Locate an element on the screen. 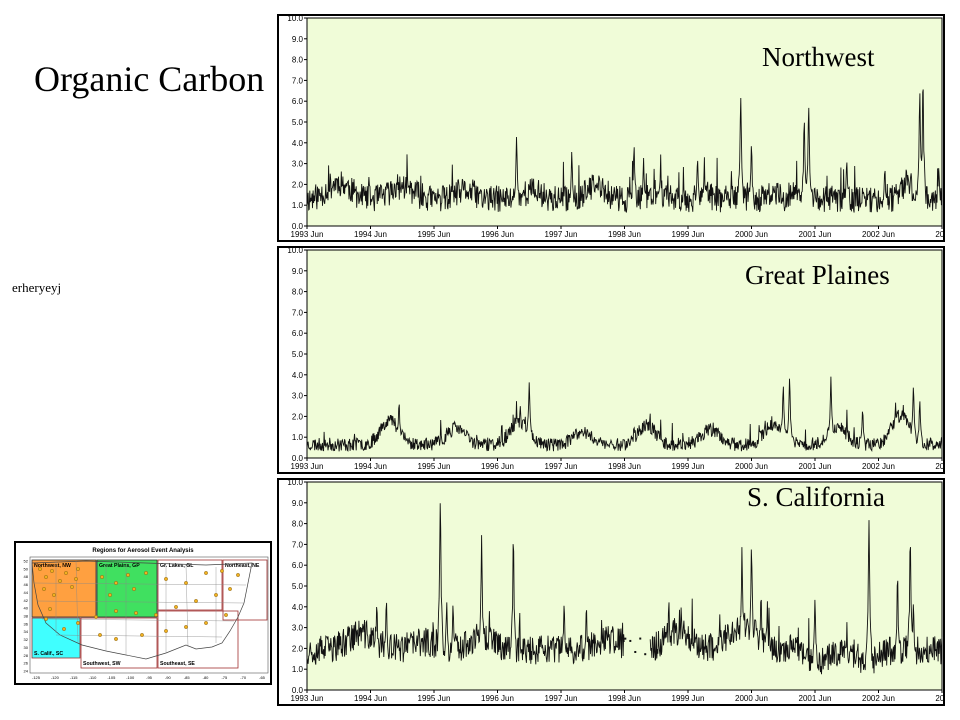 The height and width of the screenshot is (720, 960). region-label: Great Plains, GP is located at coordinates (119, 566).